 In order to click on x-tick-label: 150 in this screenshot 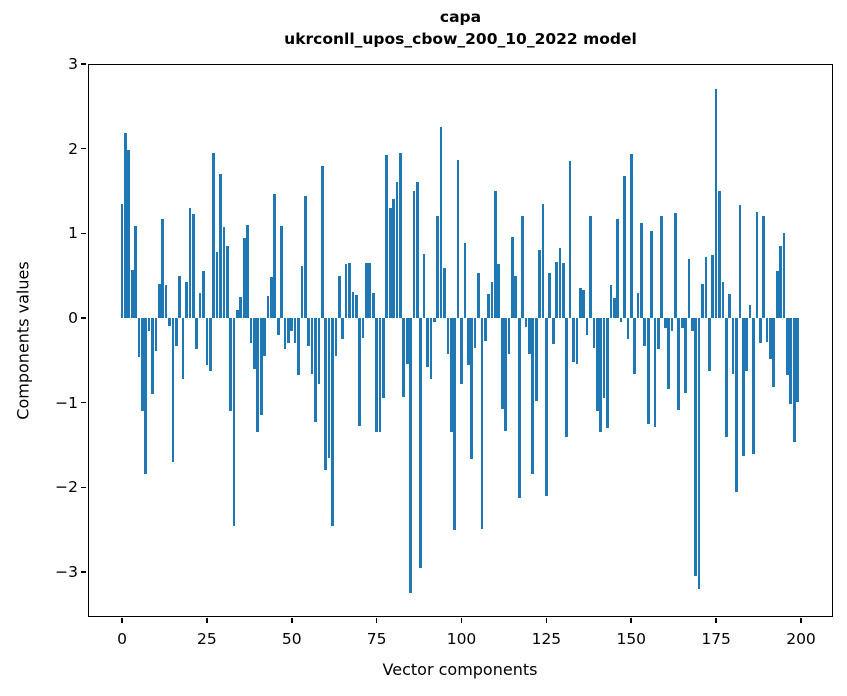, I will do `click(631, 639)`.